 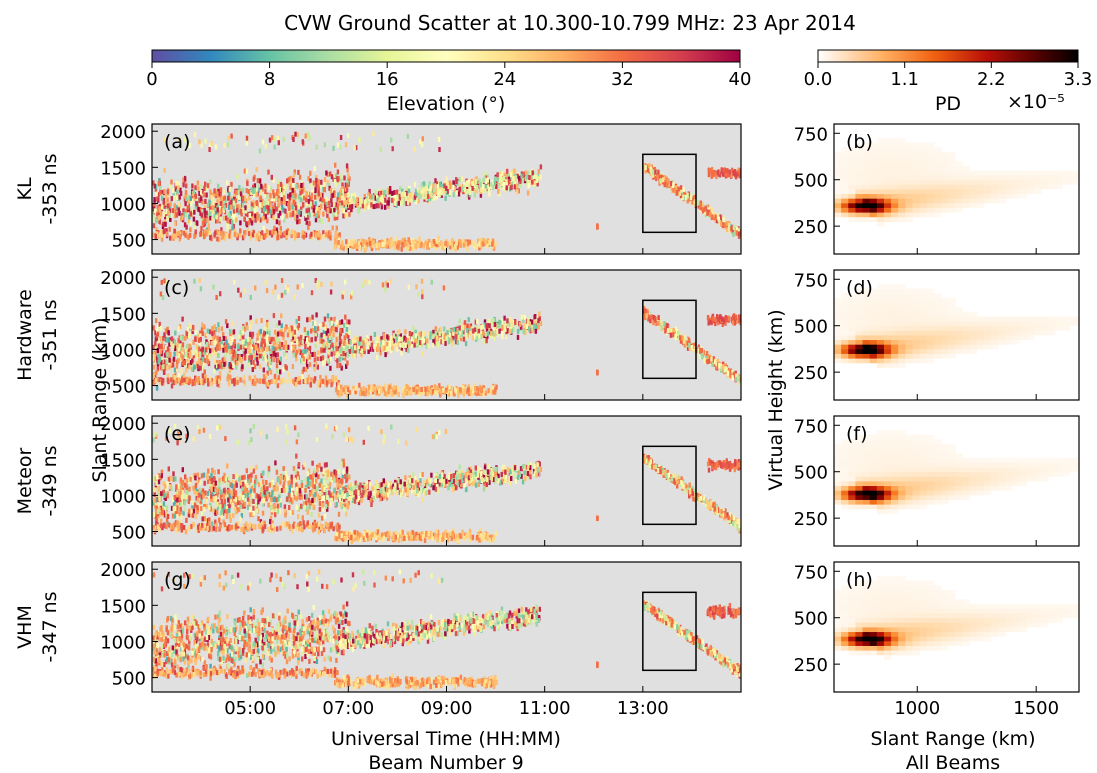 What do you see at coordinates (859, 142) in the screenshot?
I see `panel-letter: (b)` at bounding box center [859, 142].